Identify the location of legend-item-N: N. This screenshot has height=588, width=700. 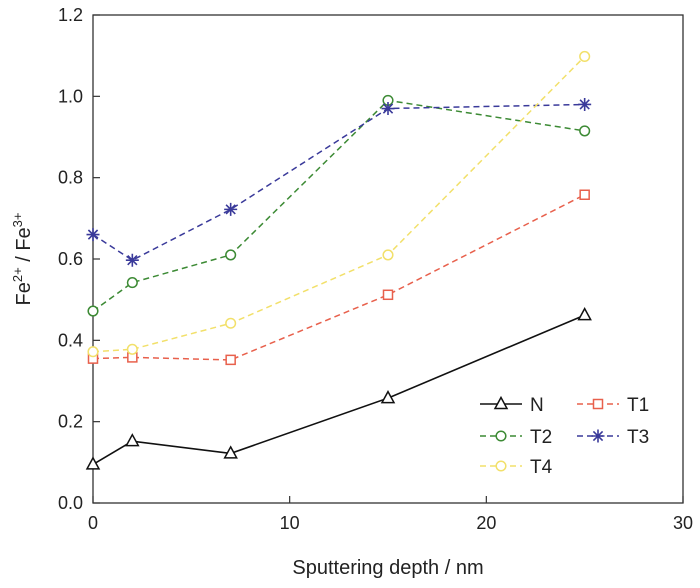
(512, 405).